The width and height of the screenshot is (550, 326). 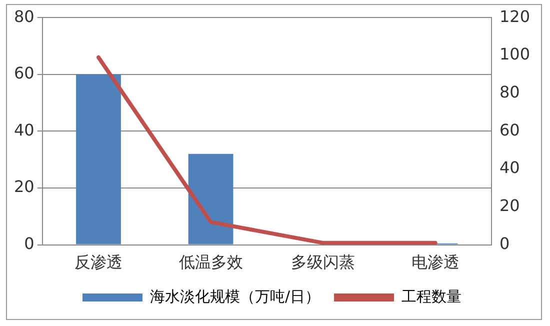 I want to click on y2-tick-label: 40, so click(x=509, y=168).